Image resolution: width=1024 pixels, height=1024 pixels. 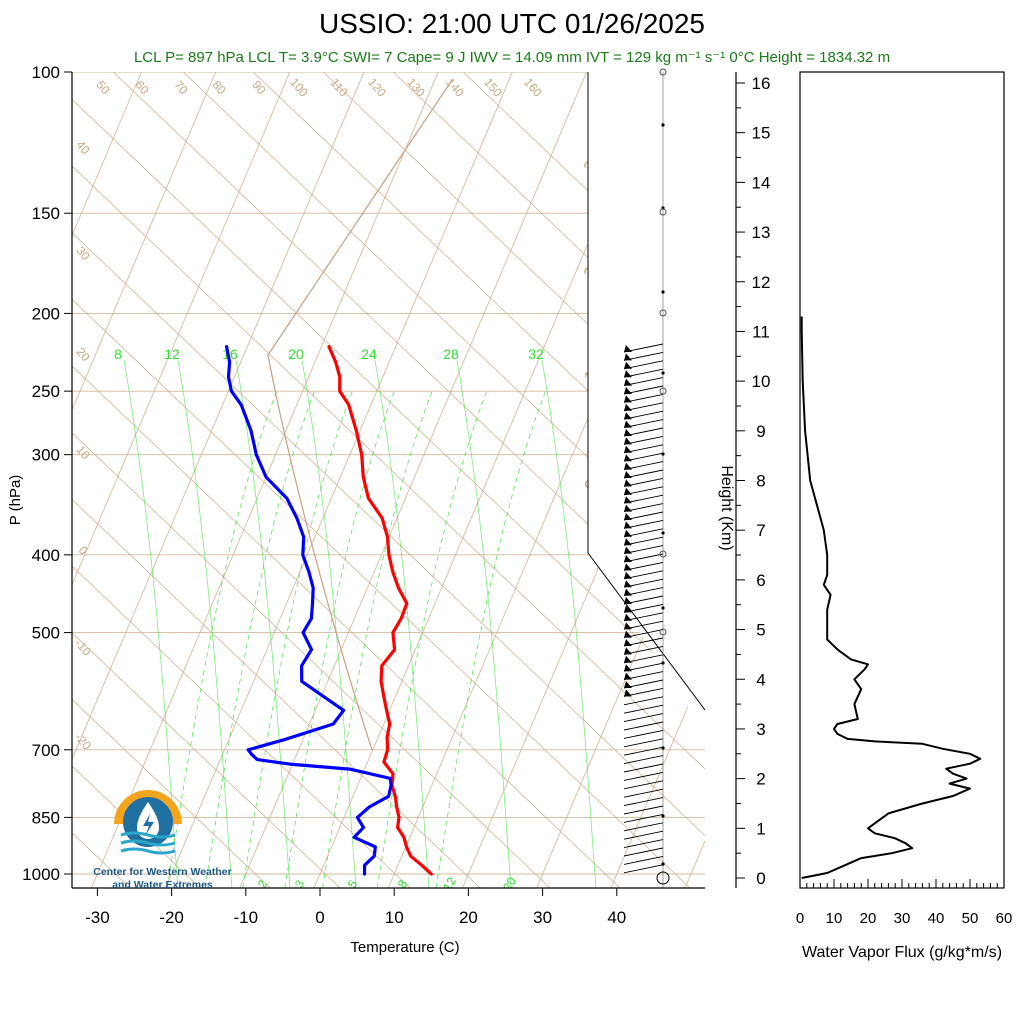 I want to click on calm-circle-surface, so click(x=663, y=878).